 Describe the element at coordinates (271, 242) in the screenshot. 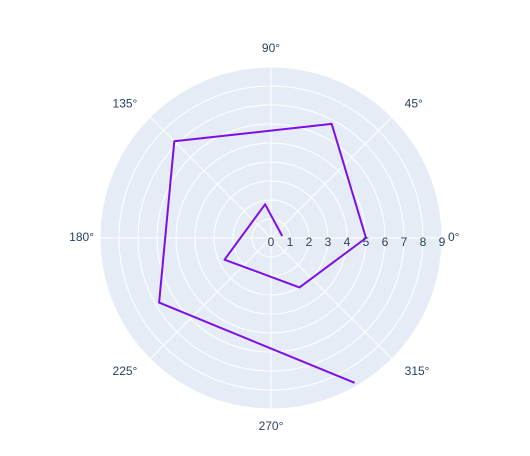

I see `radial-tick-label: 0` at that location.